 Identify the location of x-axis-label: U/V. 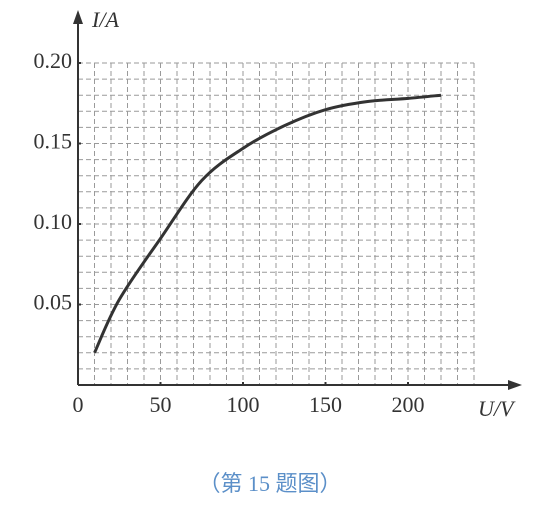
(497, 408).